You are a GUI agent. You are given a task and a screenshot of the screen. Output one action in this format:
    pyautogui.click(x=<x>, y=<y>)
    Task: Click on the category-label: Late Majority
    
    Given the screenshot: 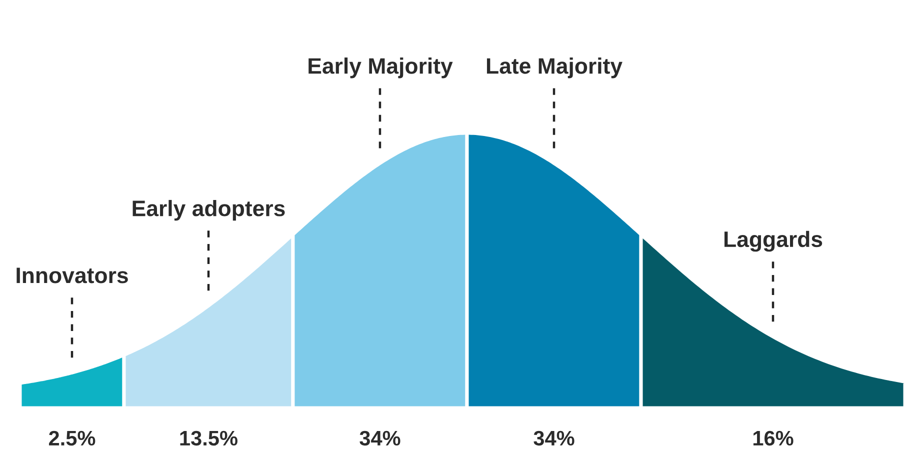 What is the action you would take?
    pyautogui.click(x=554, y=68)
    